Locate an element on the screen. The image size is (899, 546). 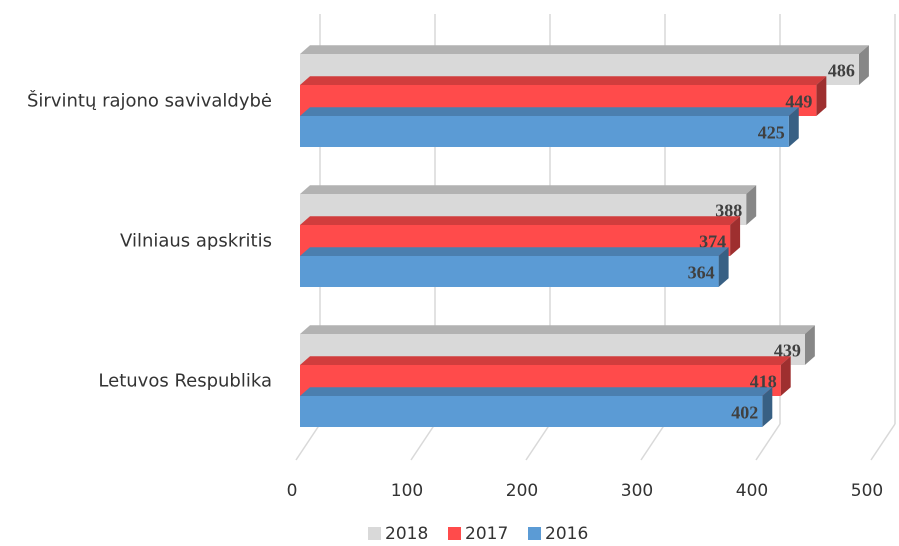
legend-label-2018: 2018 is located at coordinates (406, 534).